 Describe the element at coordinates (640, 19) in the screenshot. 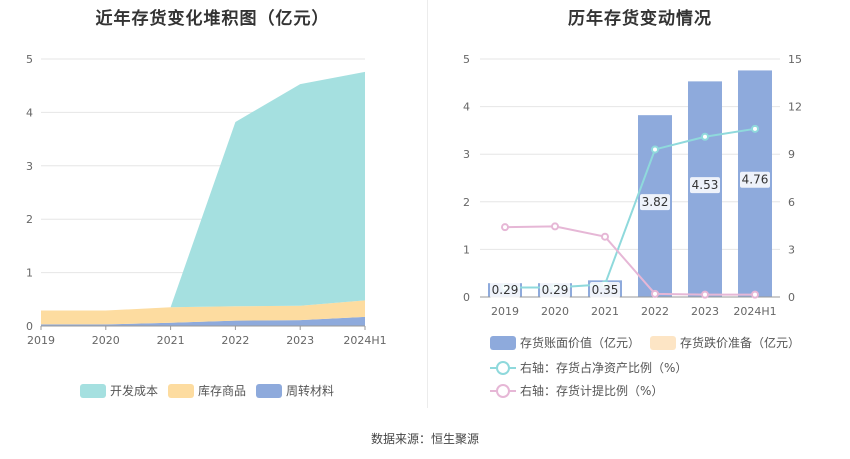

I see `right-chart-title: 历年存货变动情况` at that location.